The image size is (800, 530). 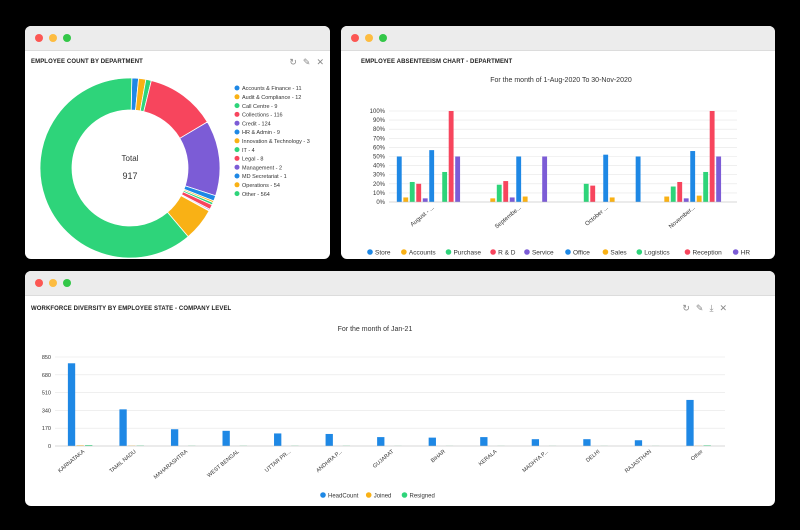 I want to click on legend-item: Reception, so click(x=707, y=252).